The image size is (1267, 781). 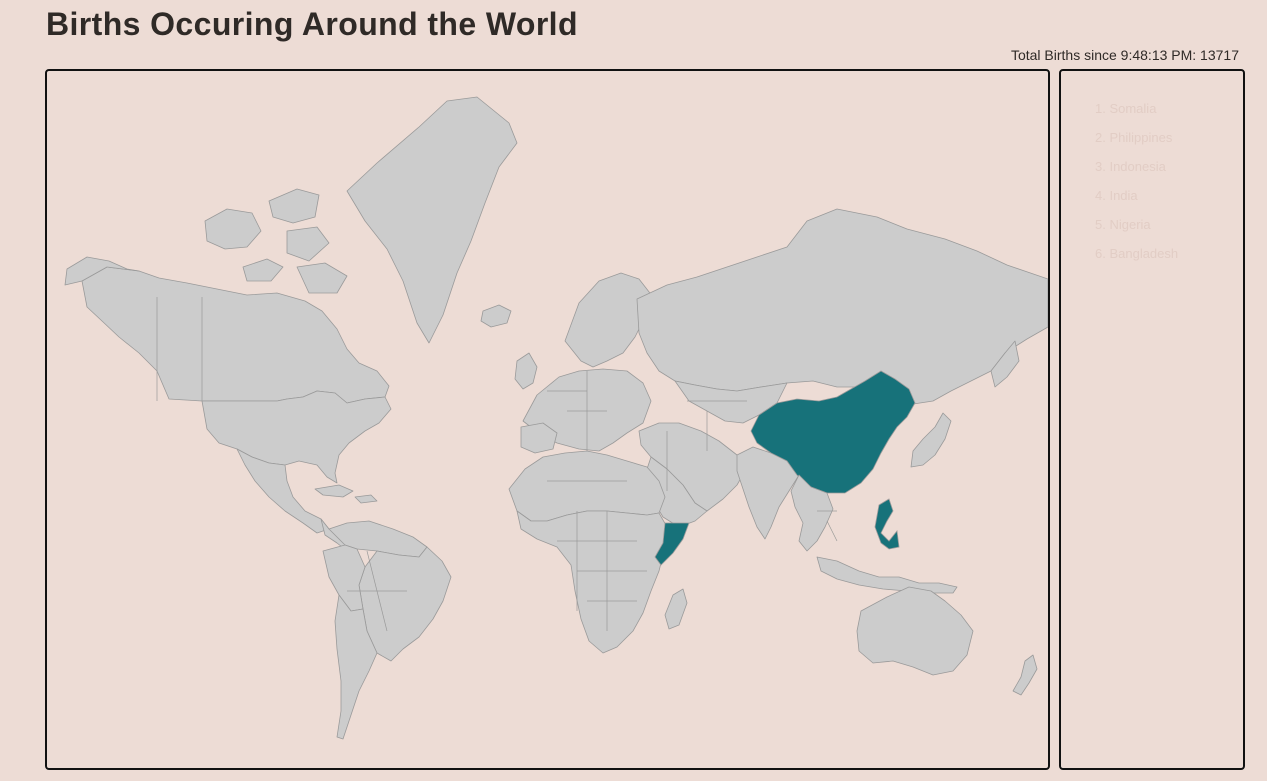 What do you see at coordinates (526, 371) in the screenshot?
I see `country-uk` at bounding box center [526, 371].